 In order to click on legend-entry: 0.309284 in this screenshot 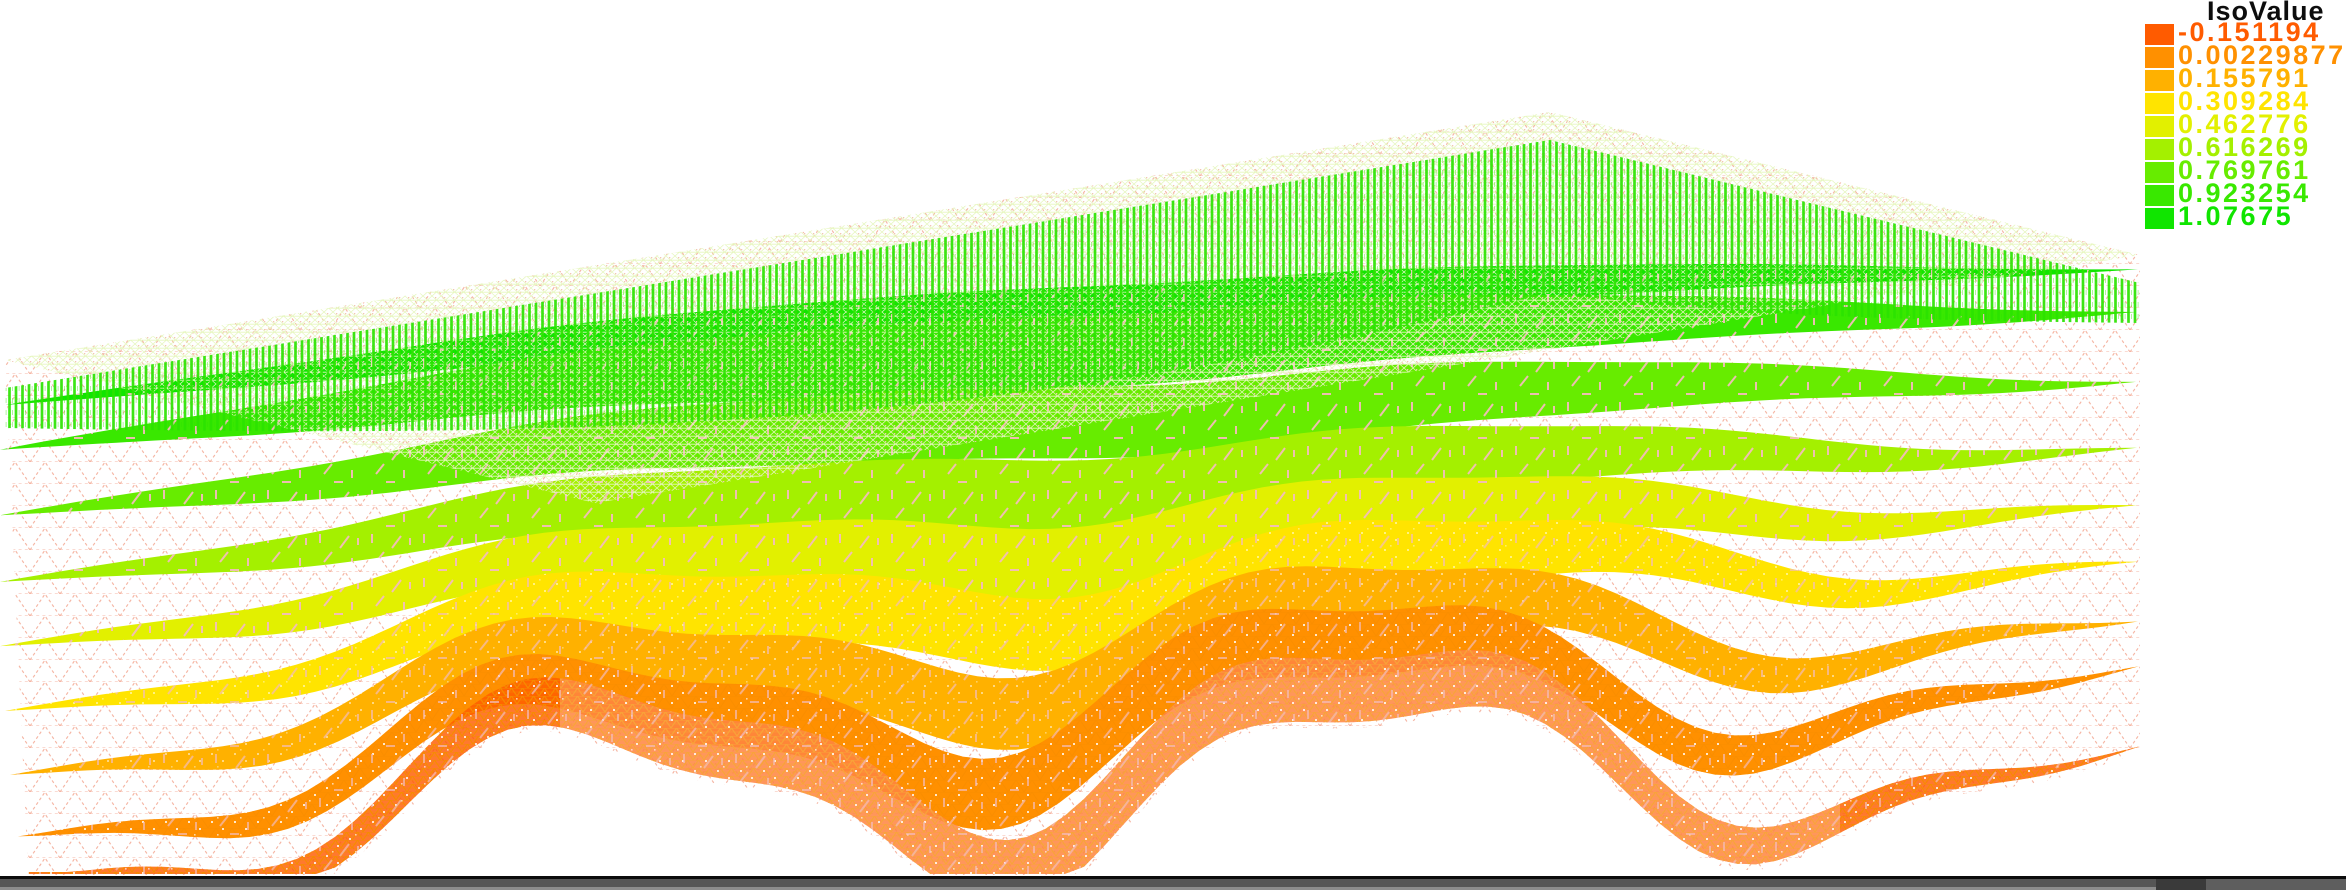, I will do `click(2245, 101)`.